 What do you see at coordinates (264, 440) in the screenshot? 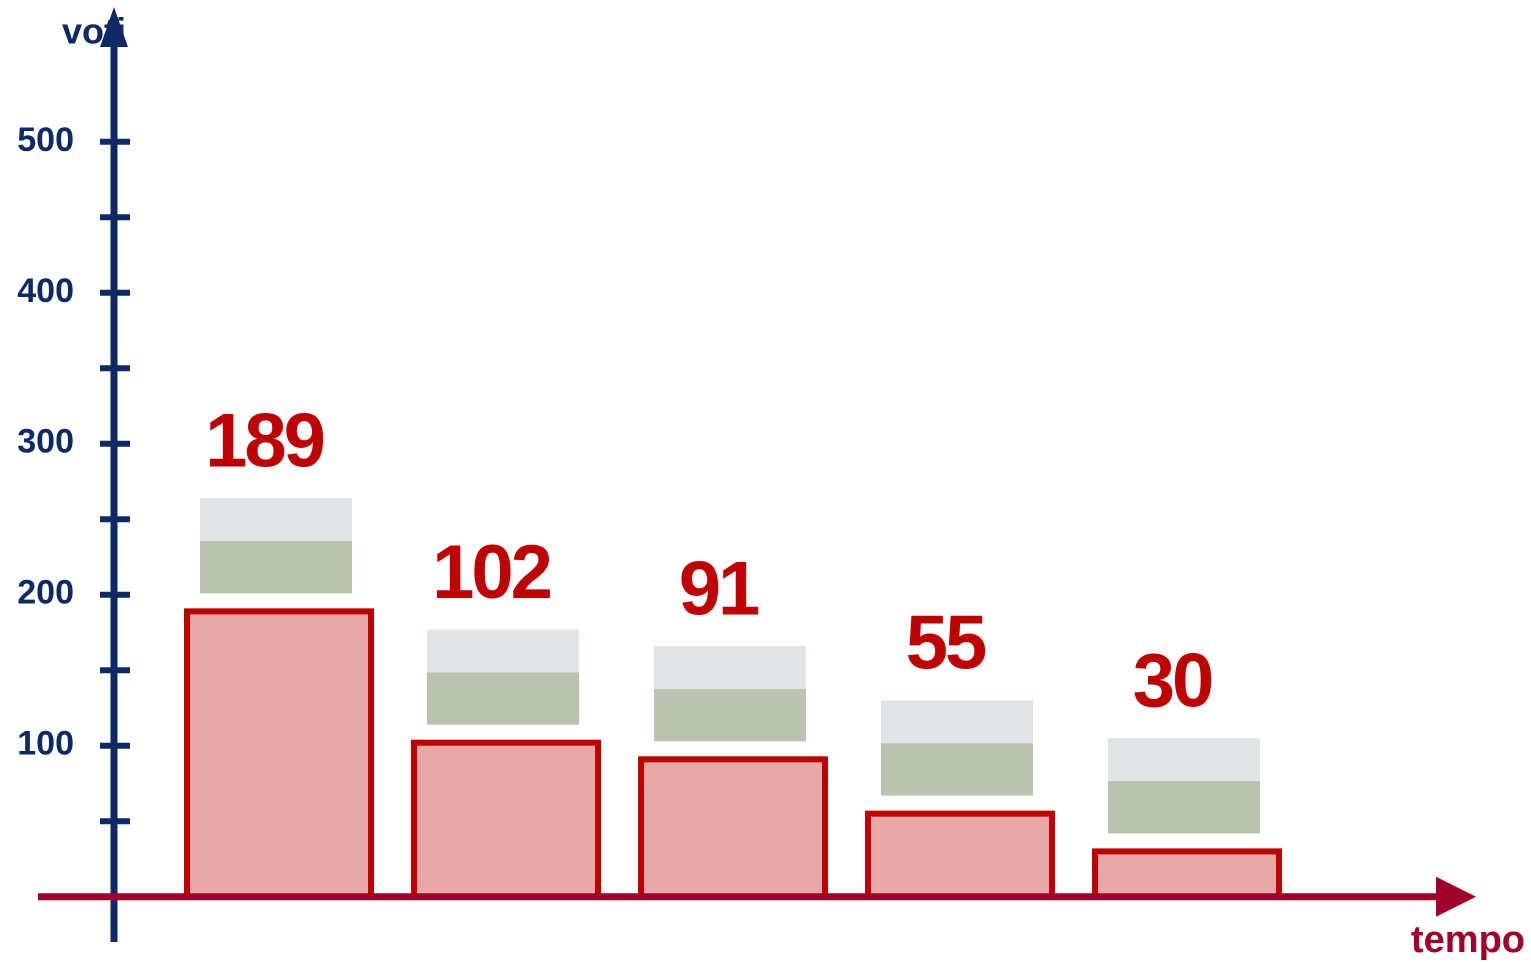
I see `value-label: 189` at bounding box center [264, 440].